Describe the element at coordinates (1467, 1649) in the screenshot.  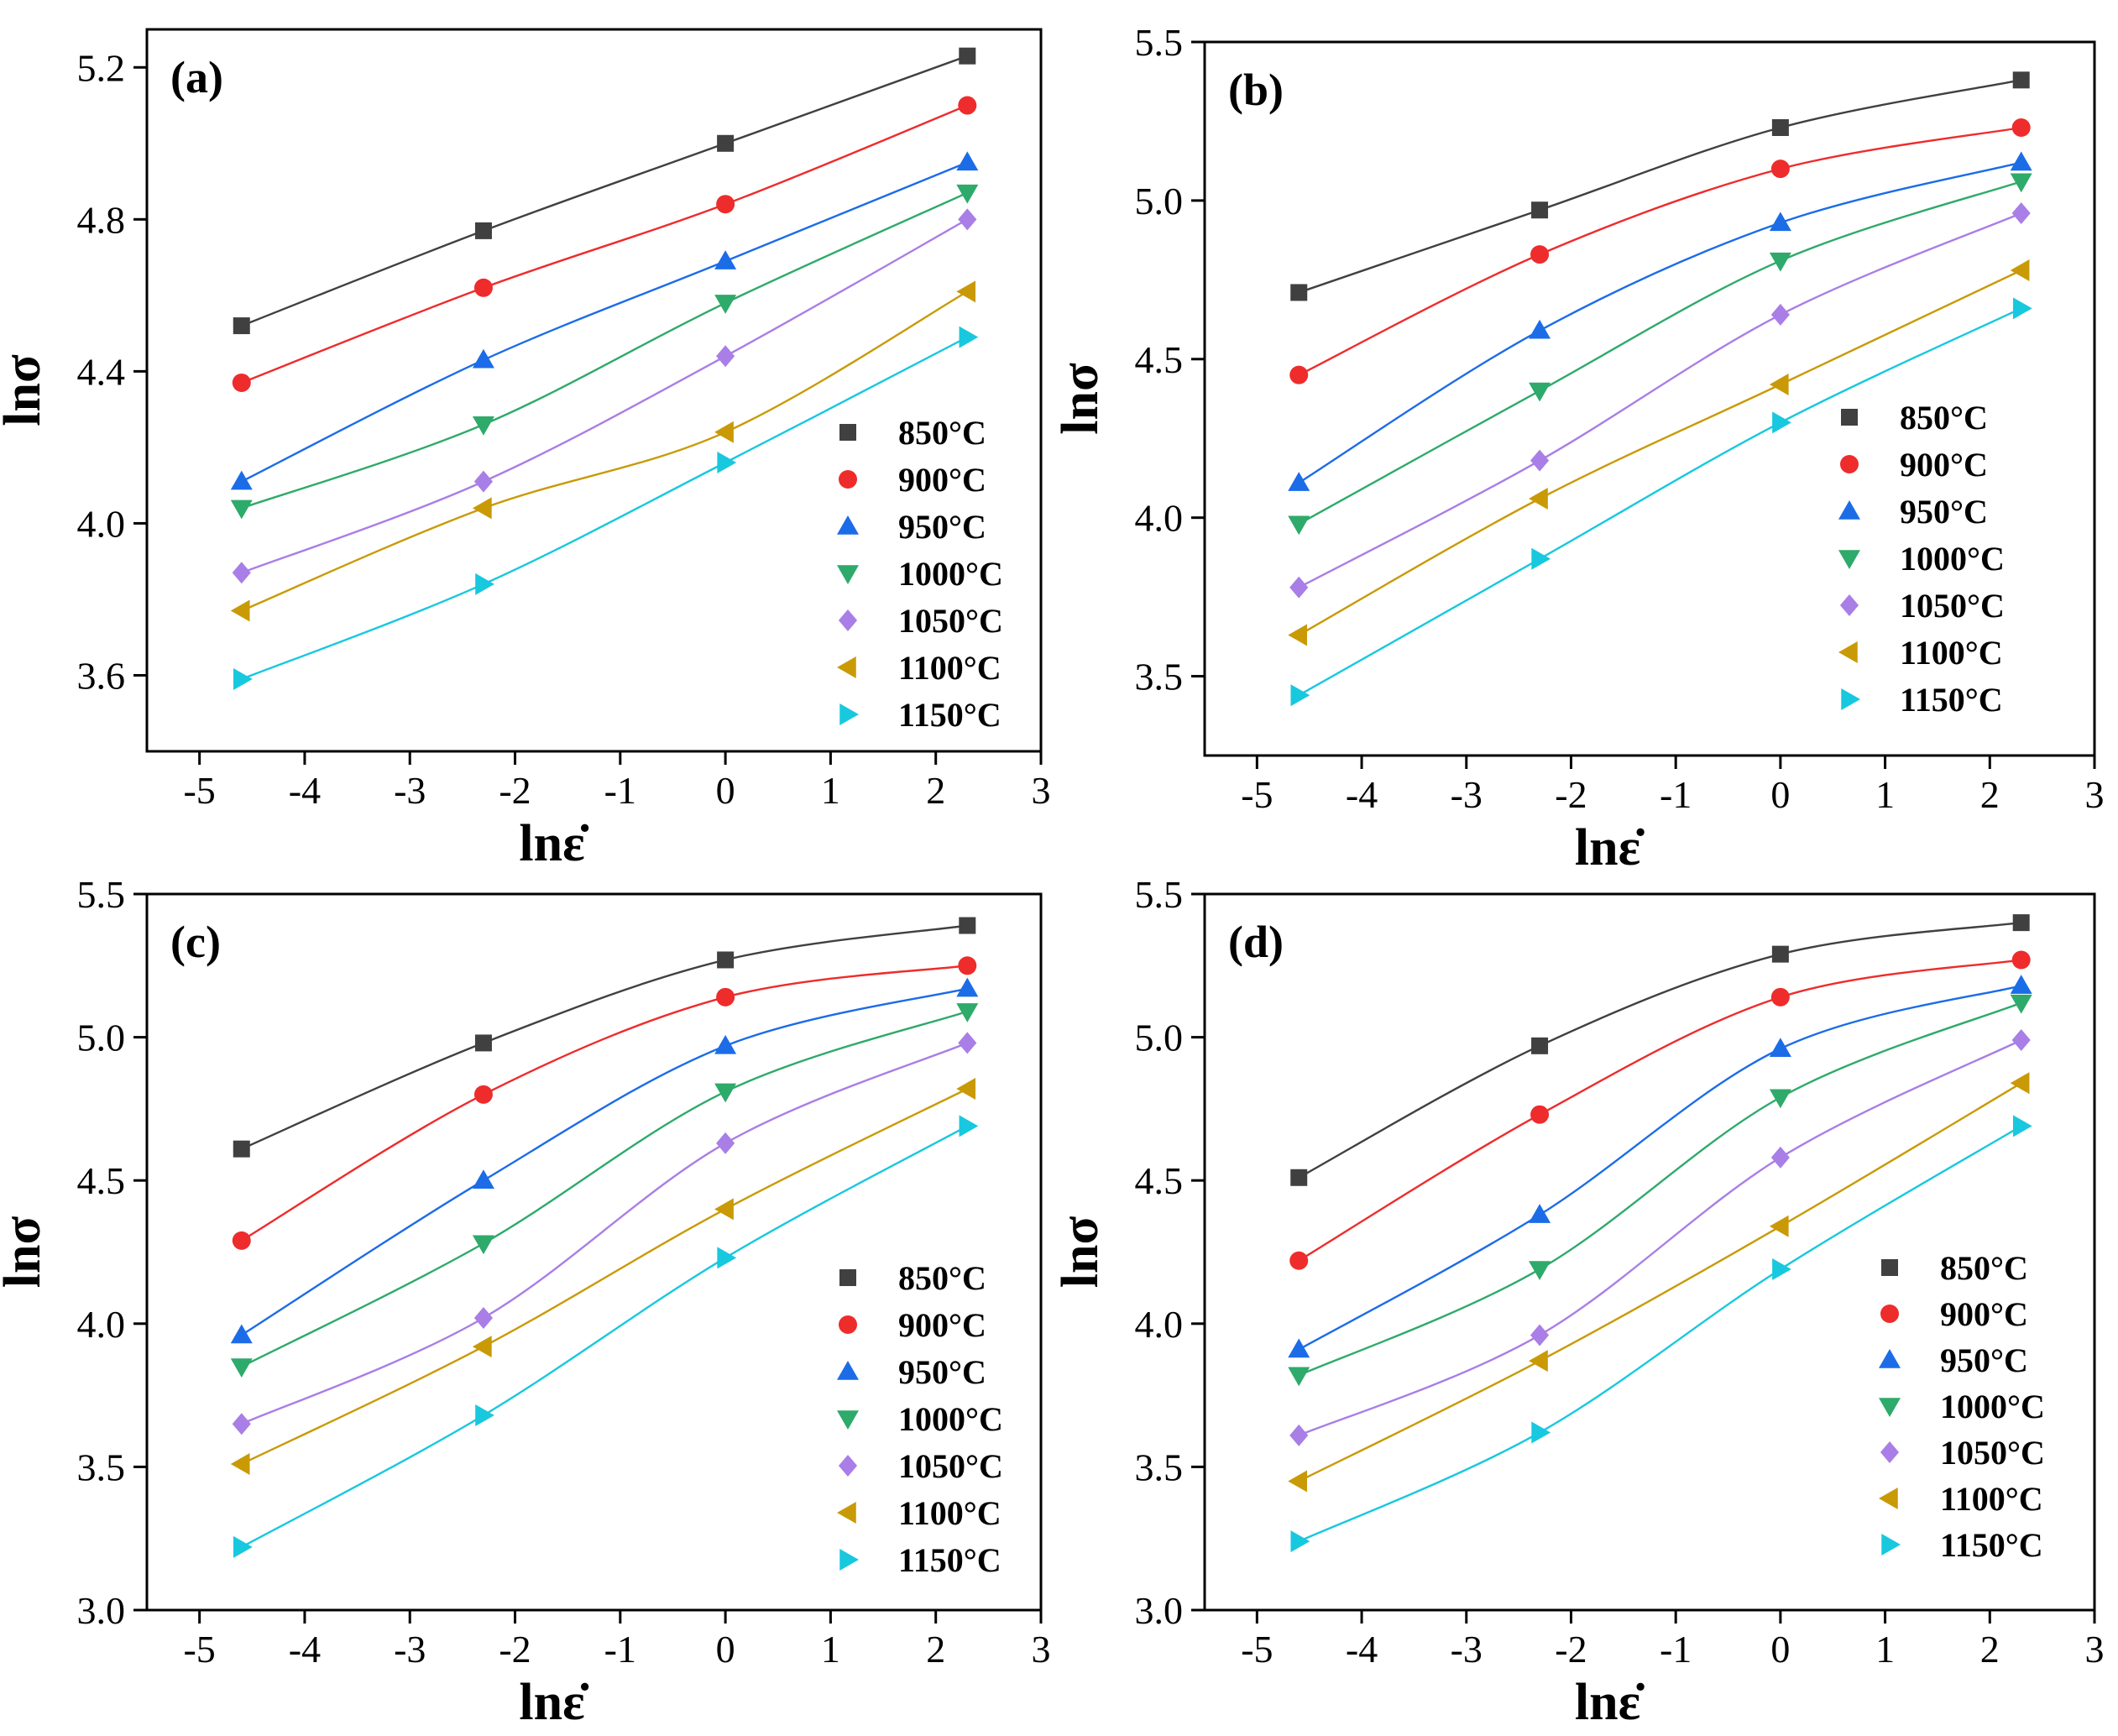
I see `x-tick-label: -3` at that location.